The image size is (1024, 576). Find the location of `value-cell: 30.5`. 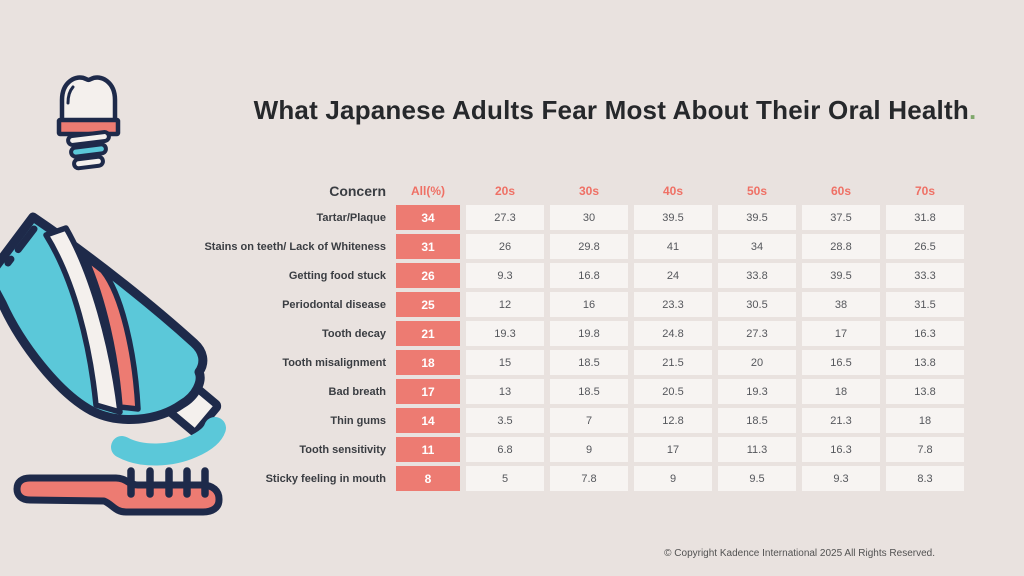

value-cell: 30.5 is located at coordinates (757, 304).